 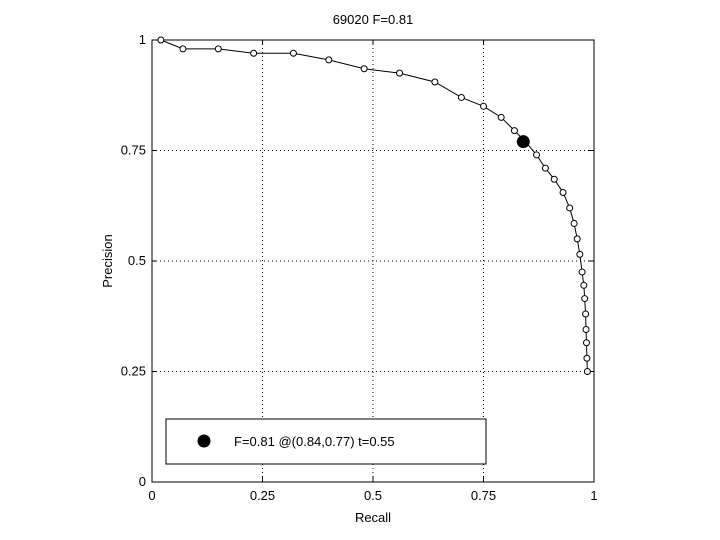 I want to click on x-tick-label: 0.5, so click(x=373, y=495).